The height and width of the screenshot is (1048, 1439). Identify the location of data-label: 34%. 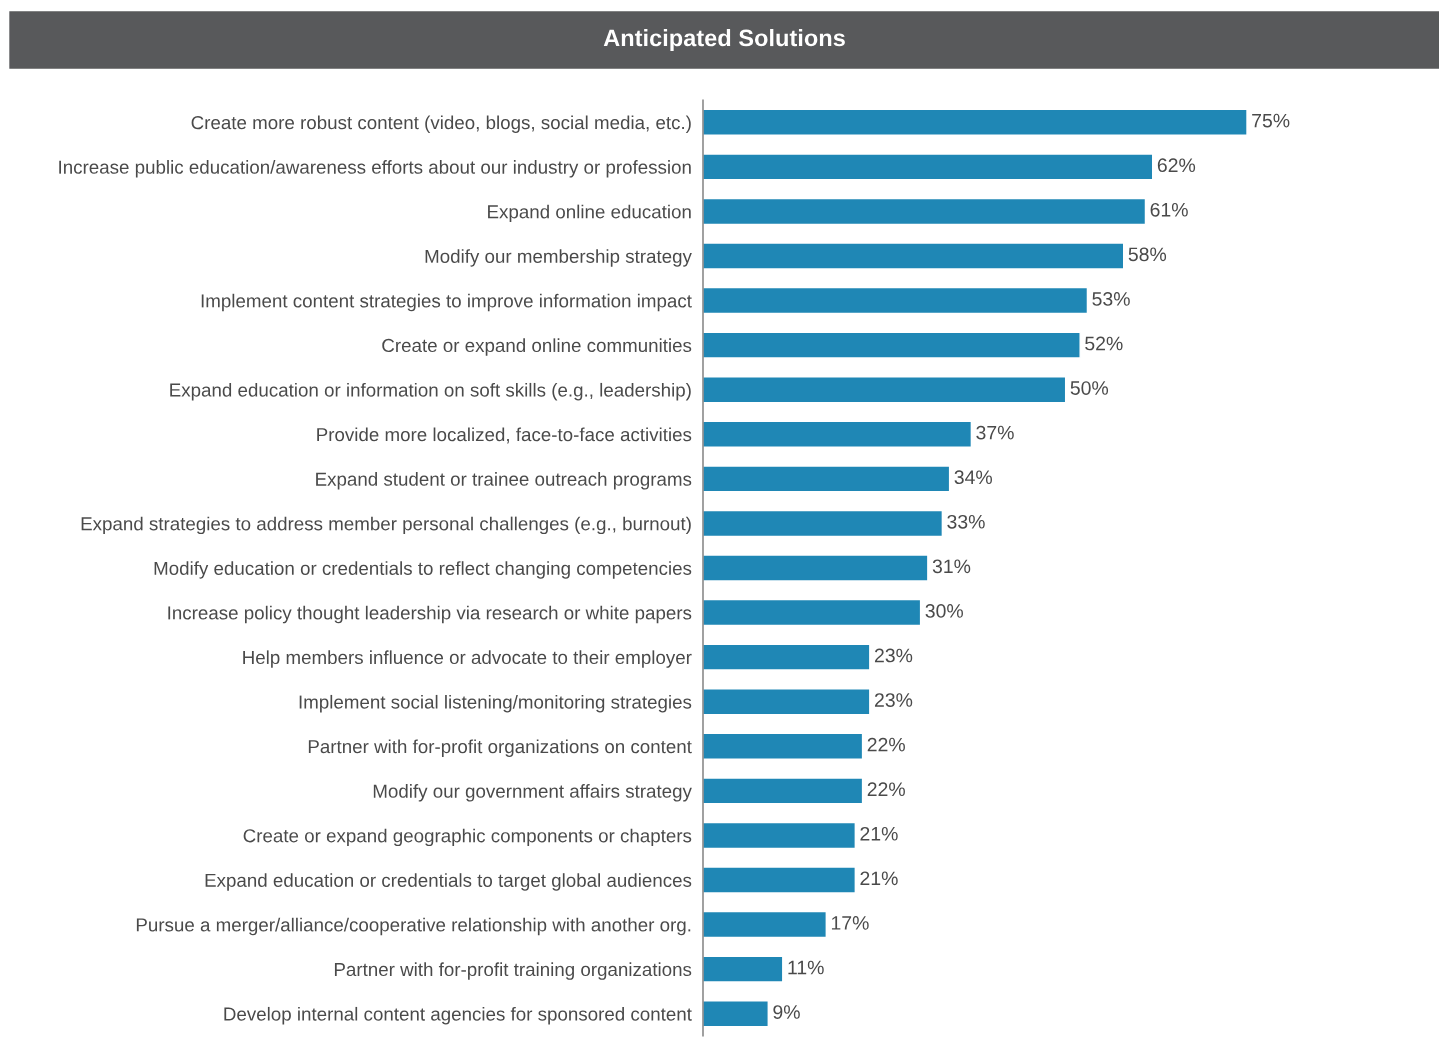
(973, 477).